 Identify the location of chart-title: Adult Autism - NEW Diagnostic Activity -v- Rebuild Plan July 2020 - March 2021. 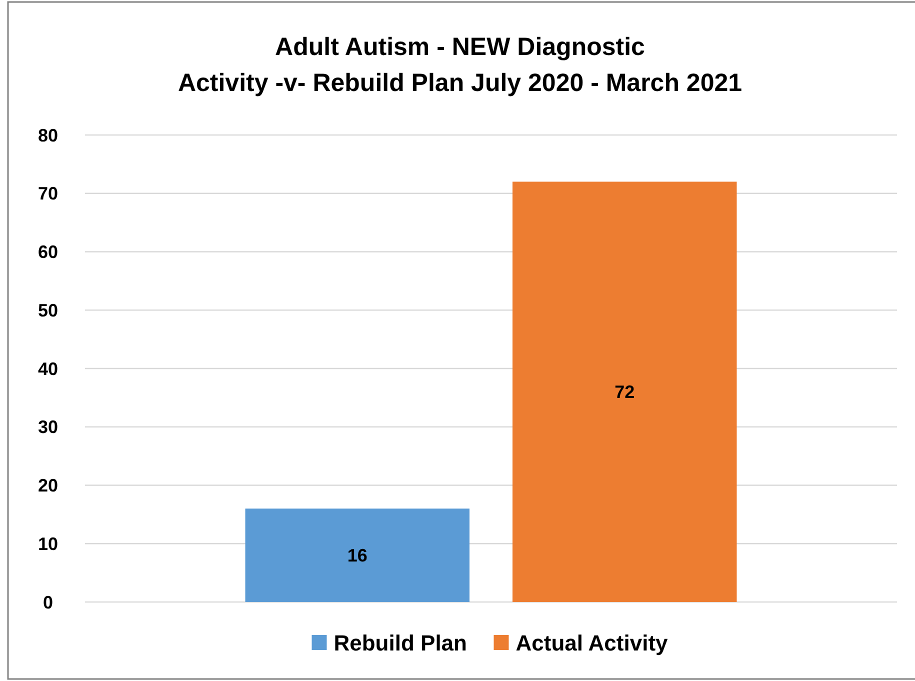
(460, 65).